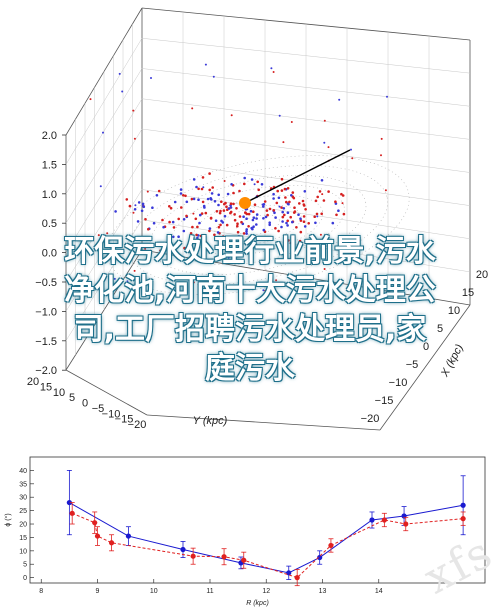 The width and height of the screenshot is (500, 613). What do you see at coordinates (137, 425) in the screenshot?
I see `y-tick-label: −20` at bounding box center [137, 425].